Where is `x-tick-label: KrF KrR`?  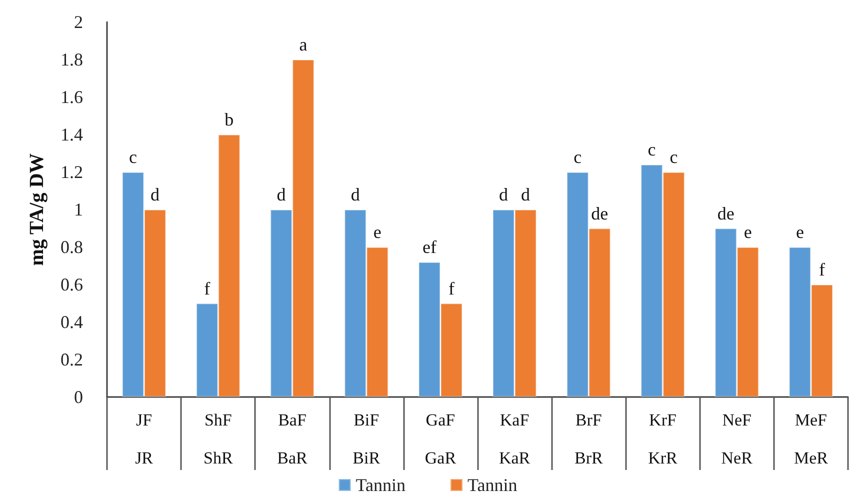
x-tick-label: KrF KrR is located at coordinates (663, 439).